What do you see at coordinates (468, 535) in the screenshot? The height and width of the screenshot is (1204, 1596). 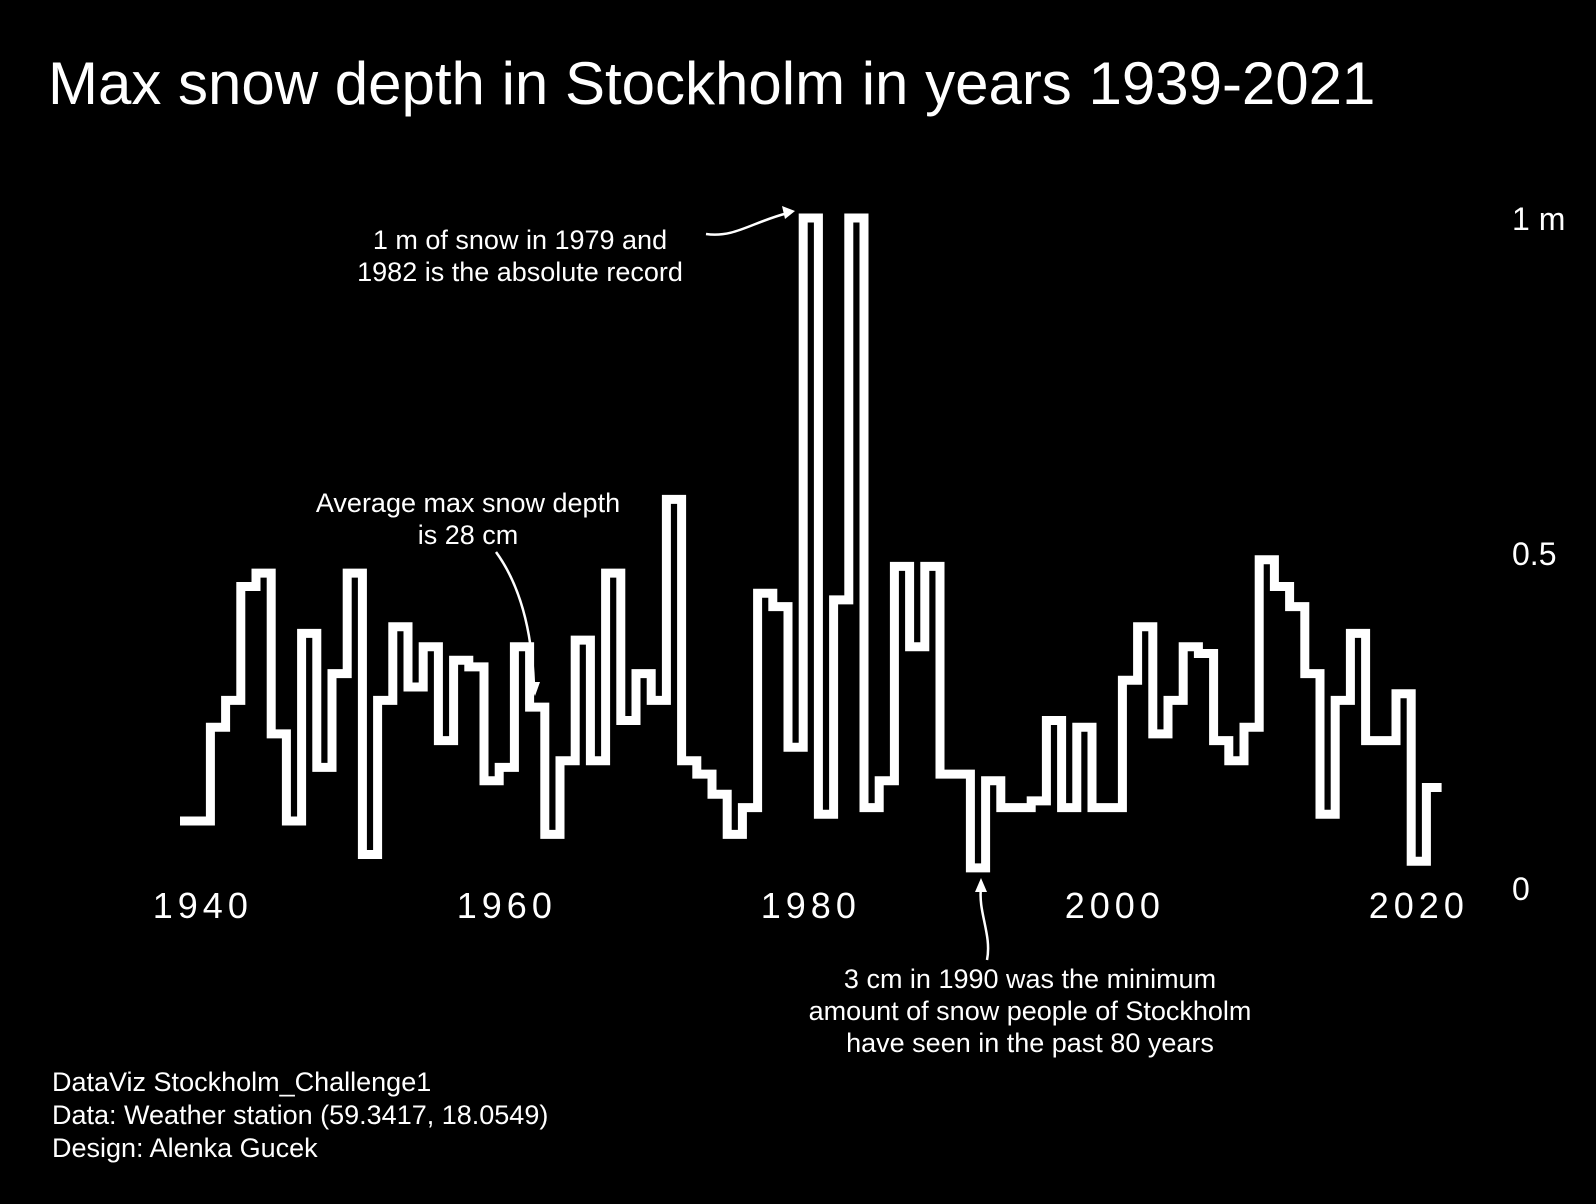 I see `average-annotation-line-2: is 28 cm` at bounding box center [468, 535].